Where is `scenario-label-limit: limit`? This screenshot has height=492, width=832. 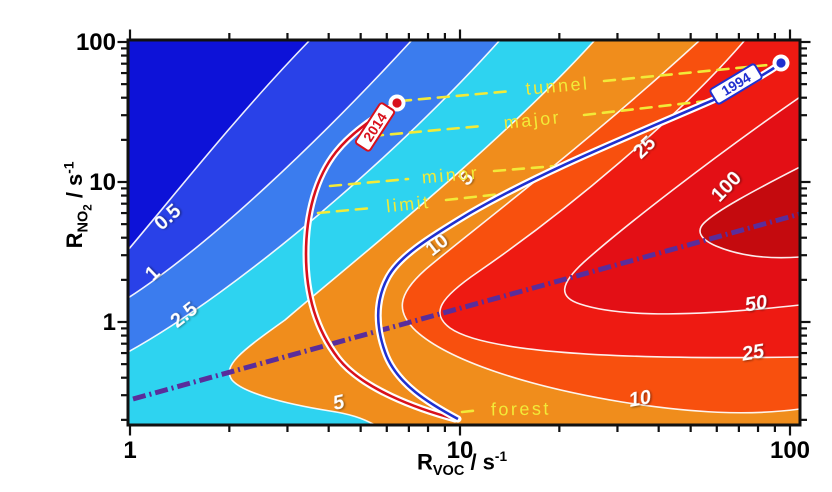
scenario-label-limit: limit is located at coordinates (408, 204).